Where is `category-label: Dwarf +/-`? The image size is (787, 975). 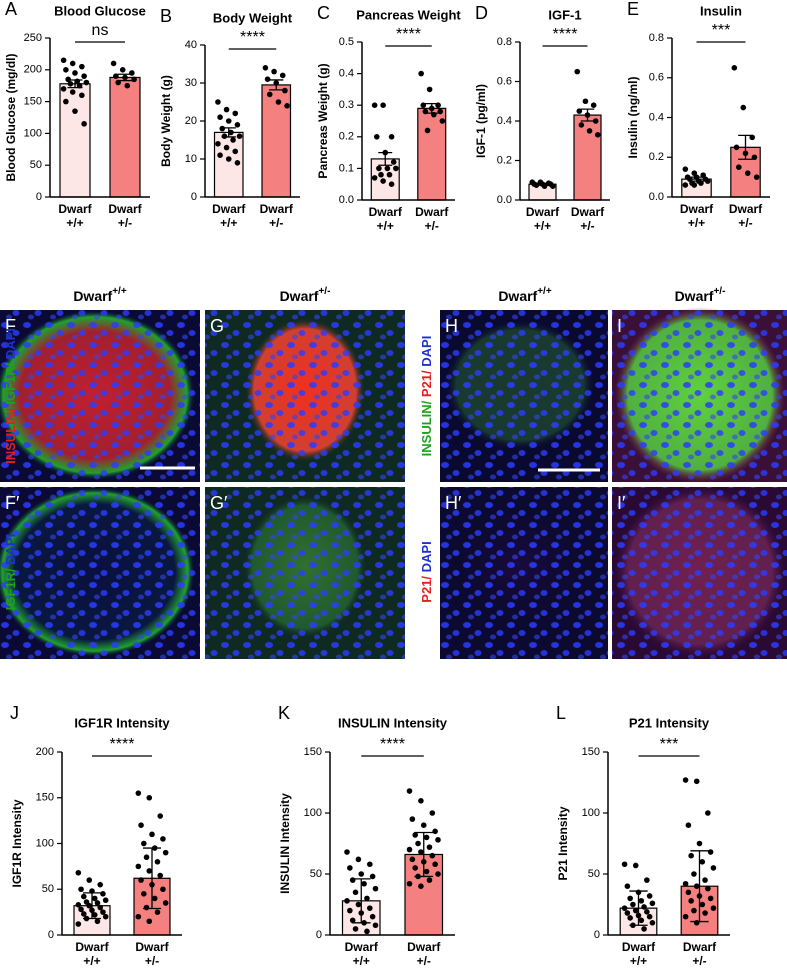 category-label: Dwarf +/- is located at coordinates (152, 954).